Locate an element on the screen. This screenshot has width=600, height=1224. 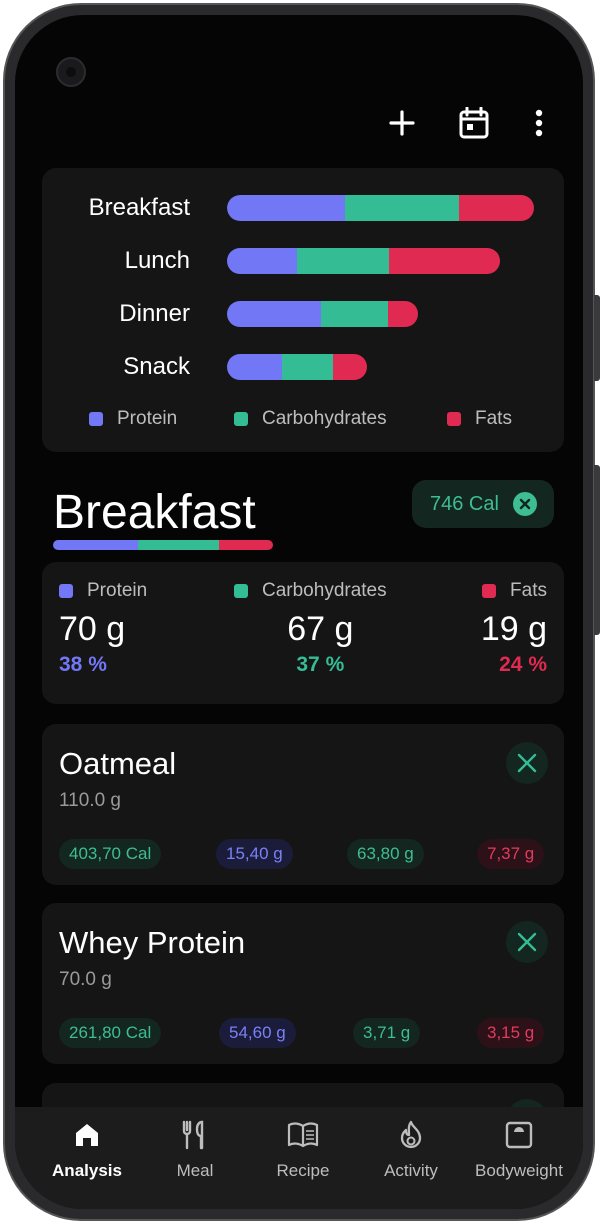
protein-dot is located at coordinates (66, 591).